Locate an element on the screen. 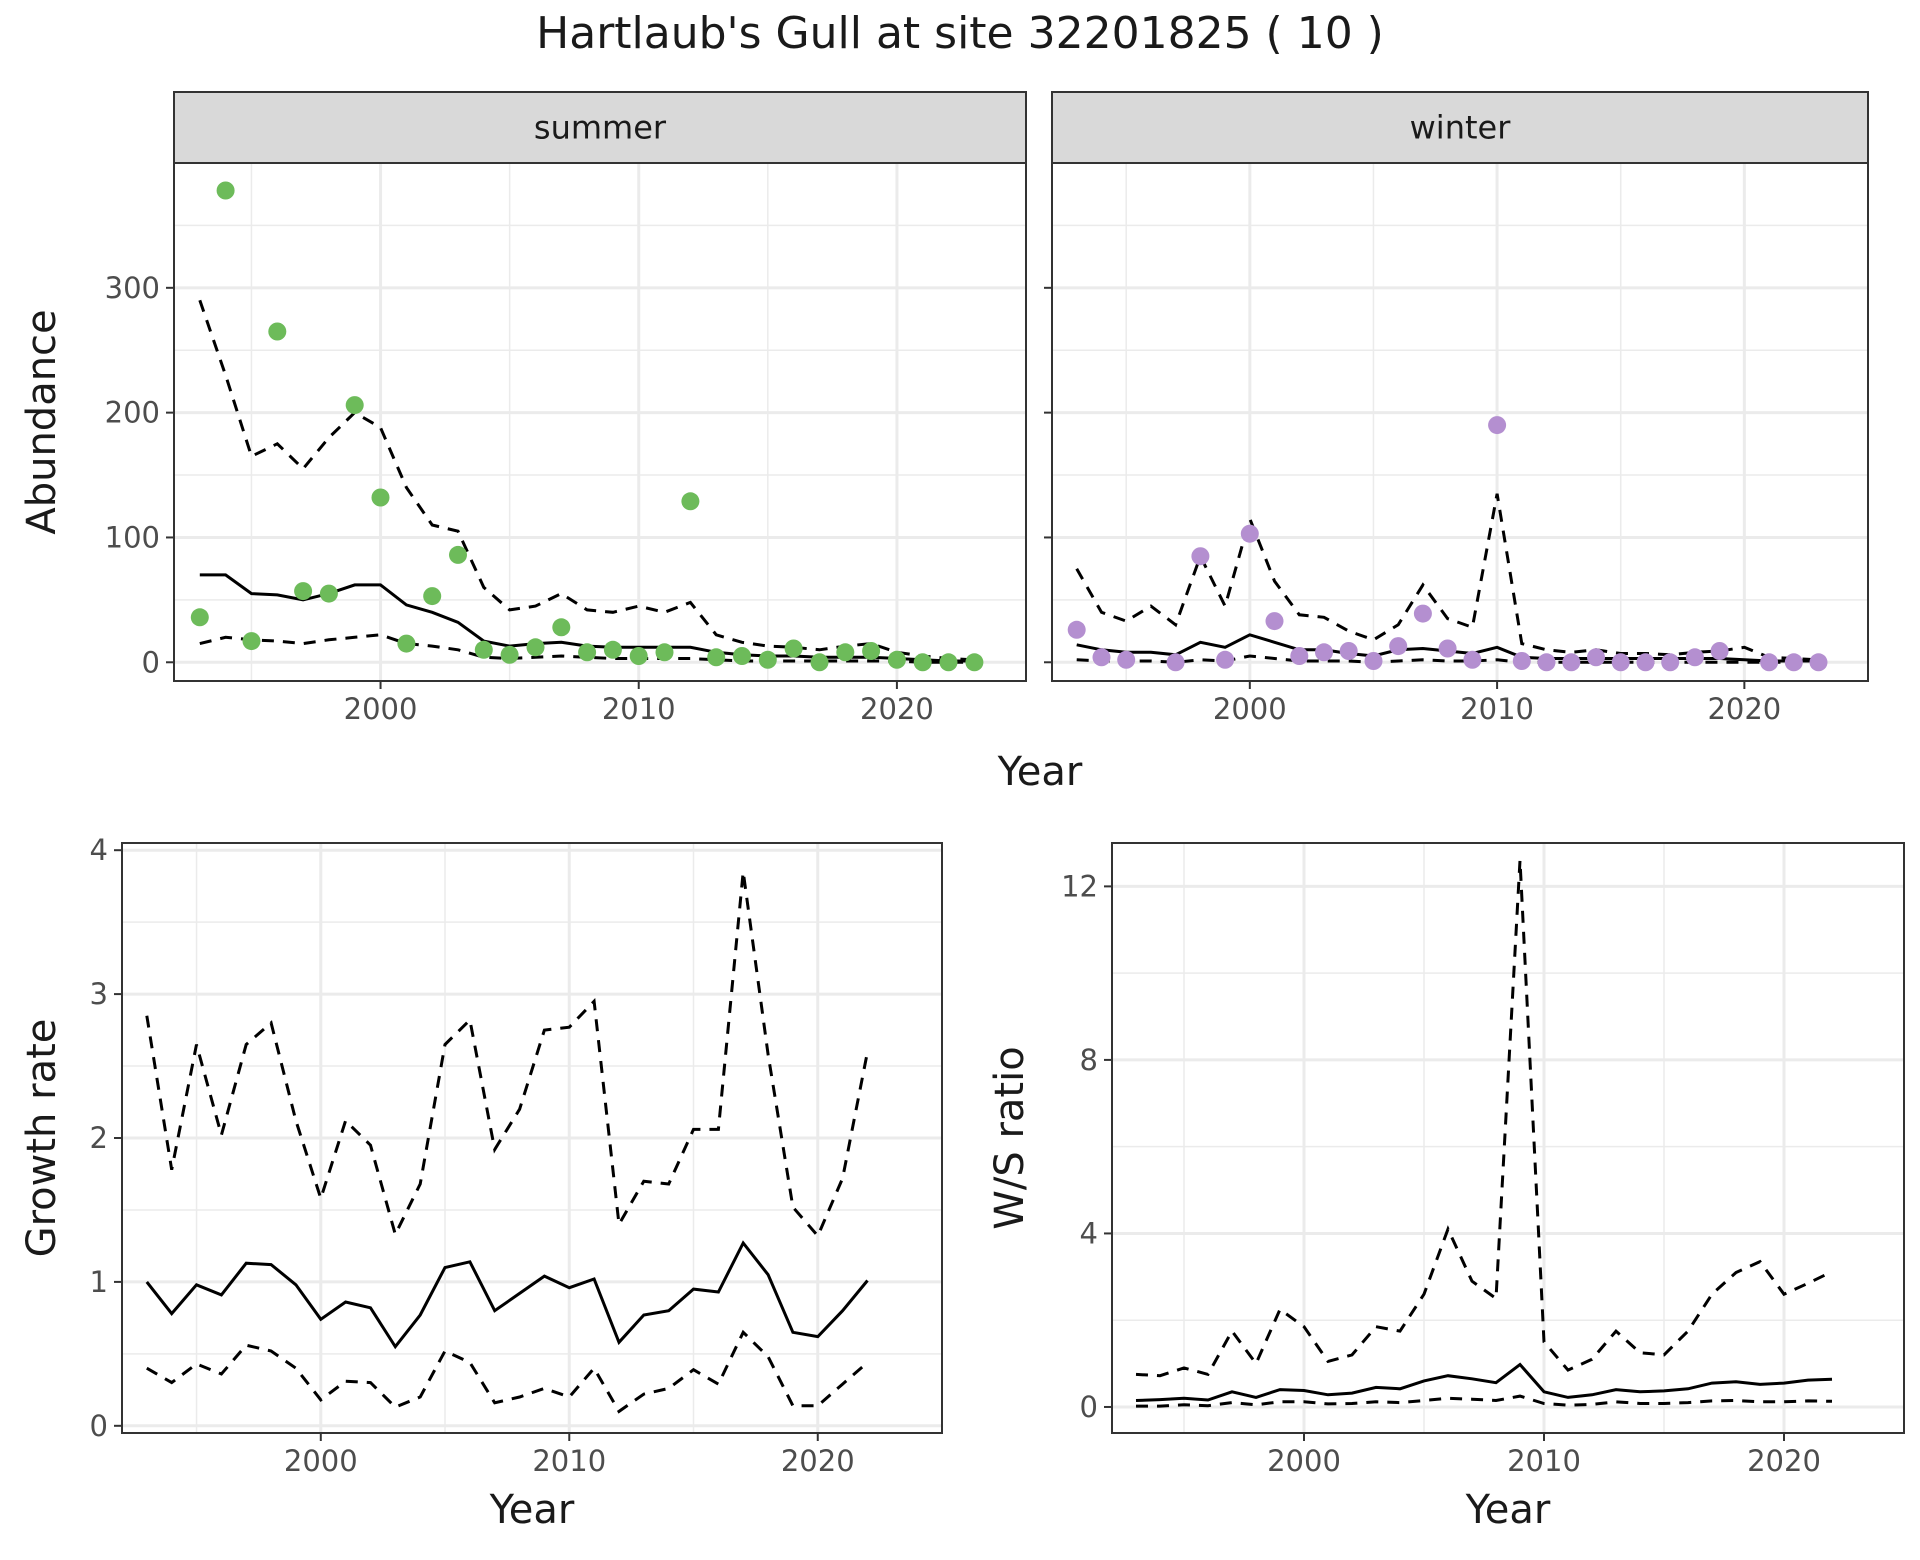  ws-ratio-upper-line is located at coordinates (1484, 1119).